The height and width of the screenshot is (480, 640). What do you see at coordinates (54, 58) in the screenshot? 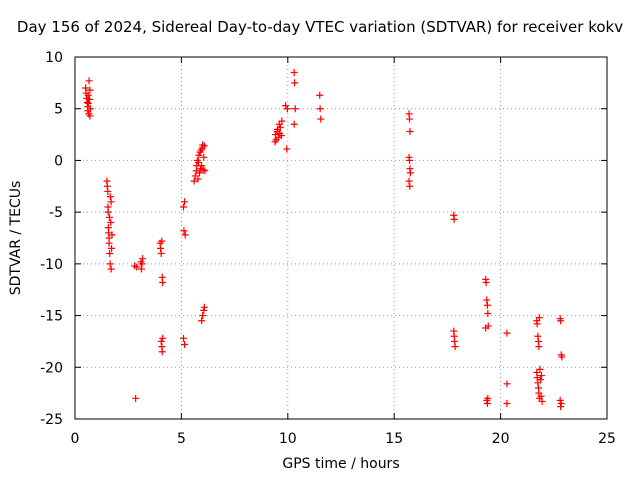
I see `y-tick-label: 10` at bounding box center [54, 58].